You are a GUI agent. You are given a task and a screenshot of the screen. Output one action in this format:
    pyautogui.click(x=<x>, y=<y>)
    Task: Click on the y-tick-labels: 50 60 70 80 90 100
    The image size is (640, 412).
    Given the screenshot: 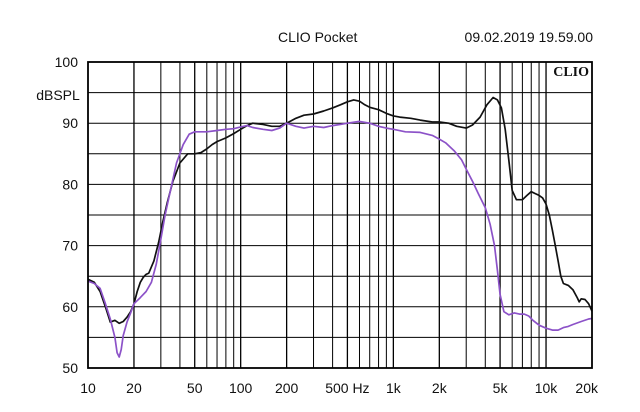 What is the action you would take?
    pyautogui.click(x=67, y=215)
    